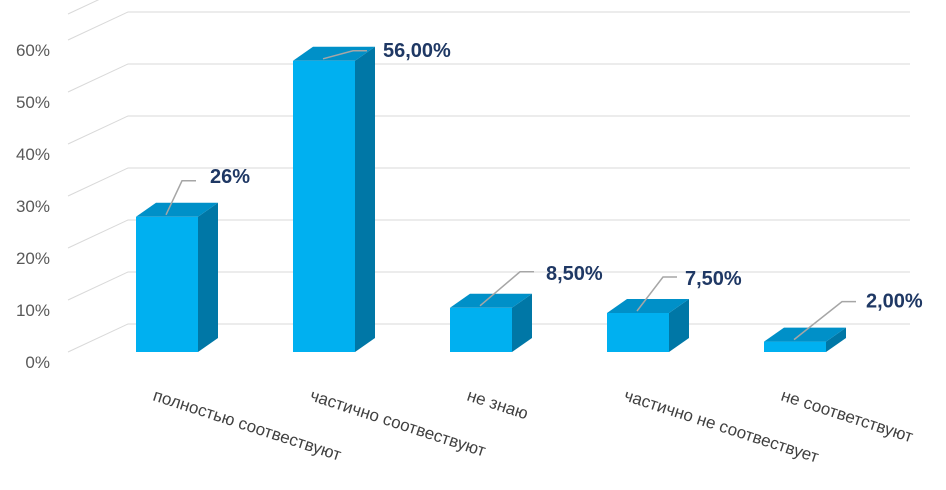 This screenshot has width=946, height=490. I want to click on y-tick-label: 50%, so click(33, 102).